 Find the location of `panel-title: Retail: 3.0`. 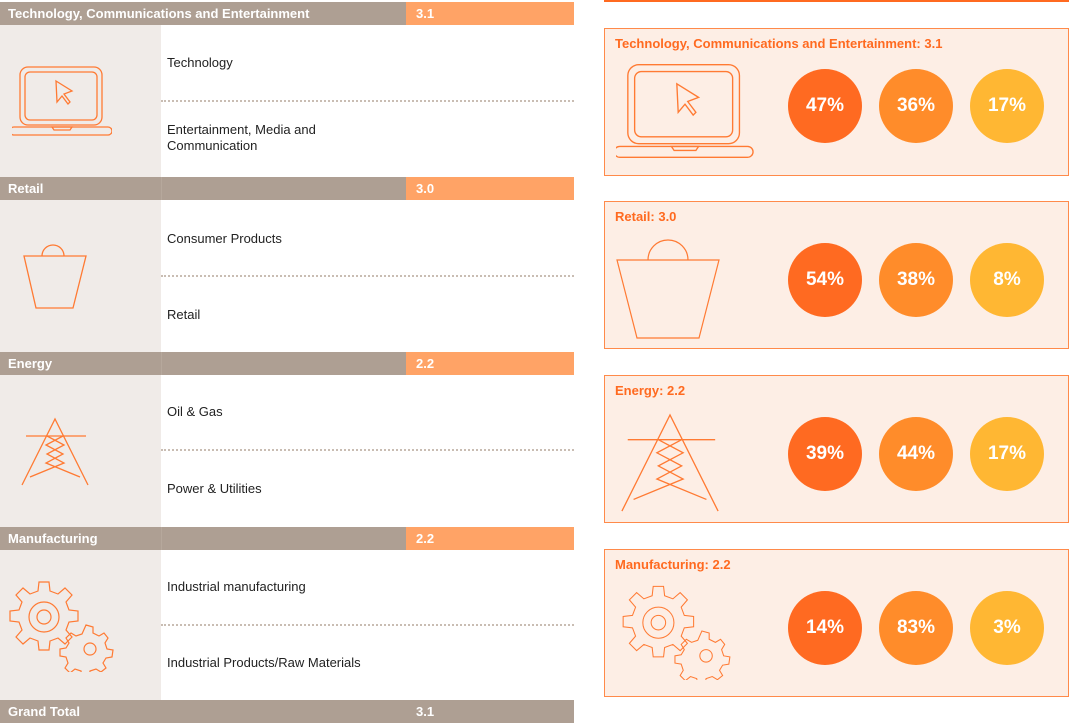

panel-title: Retail: 3.0 is located at coordinates (646, 216).